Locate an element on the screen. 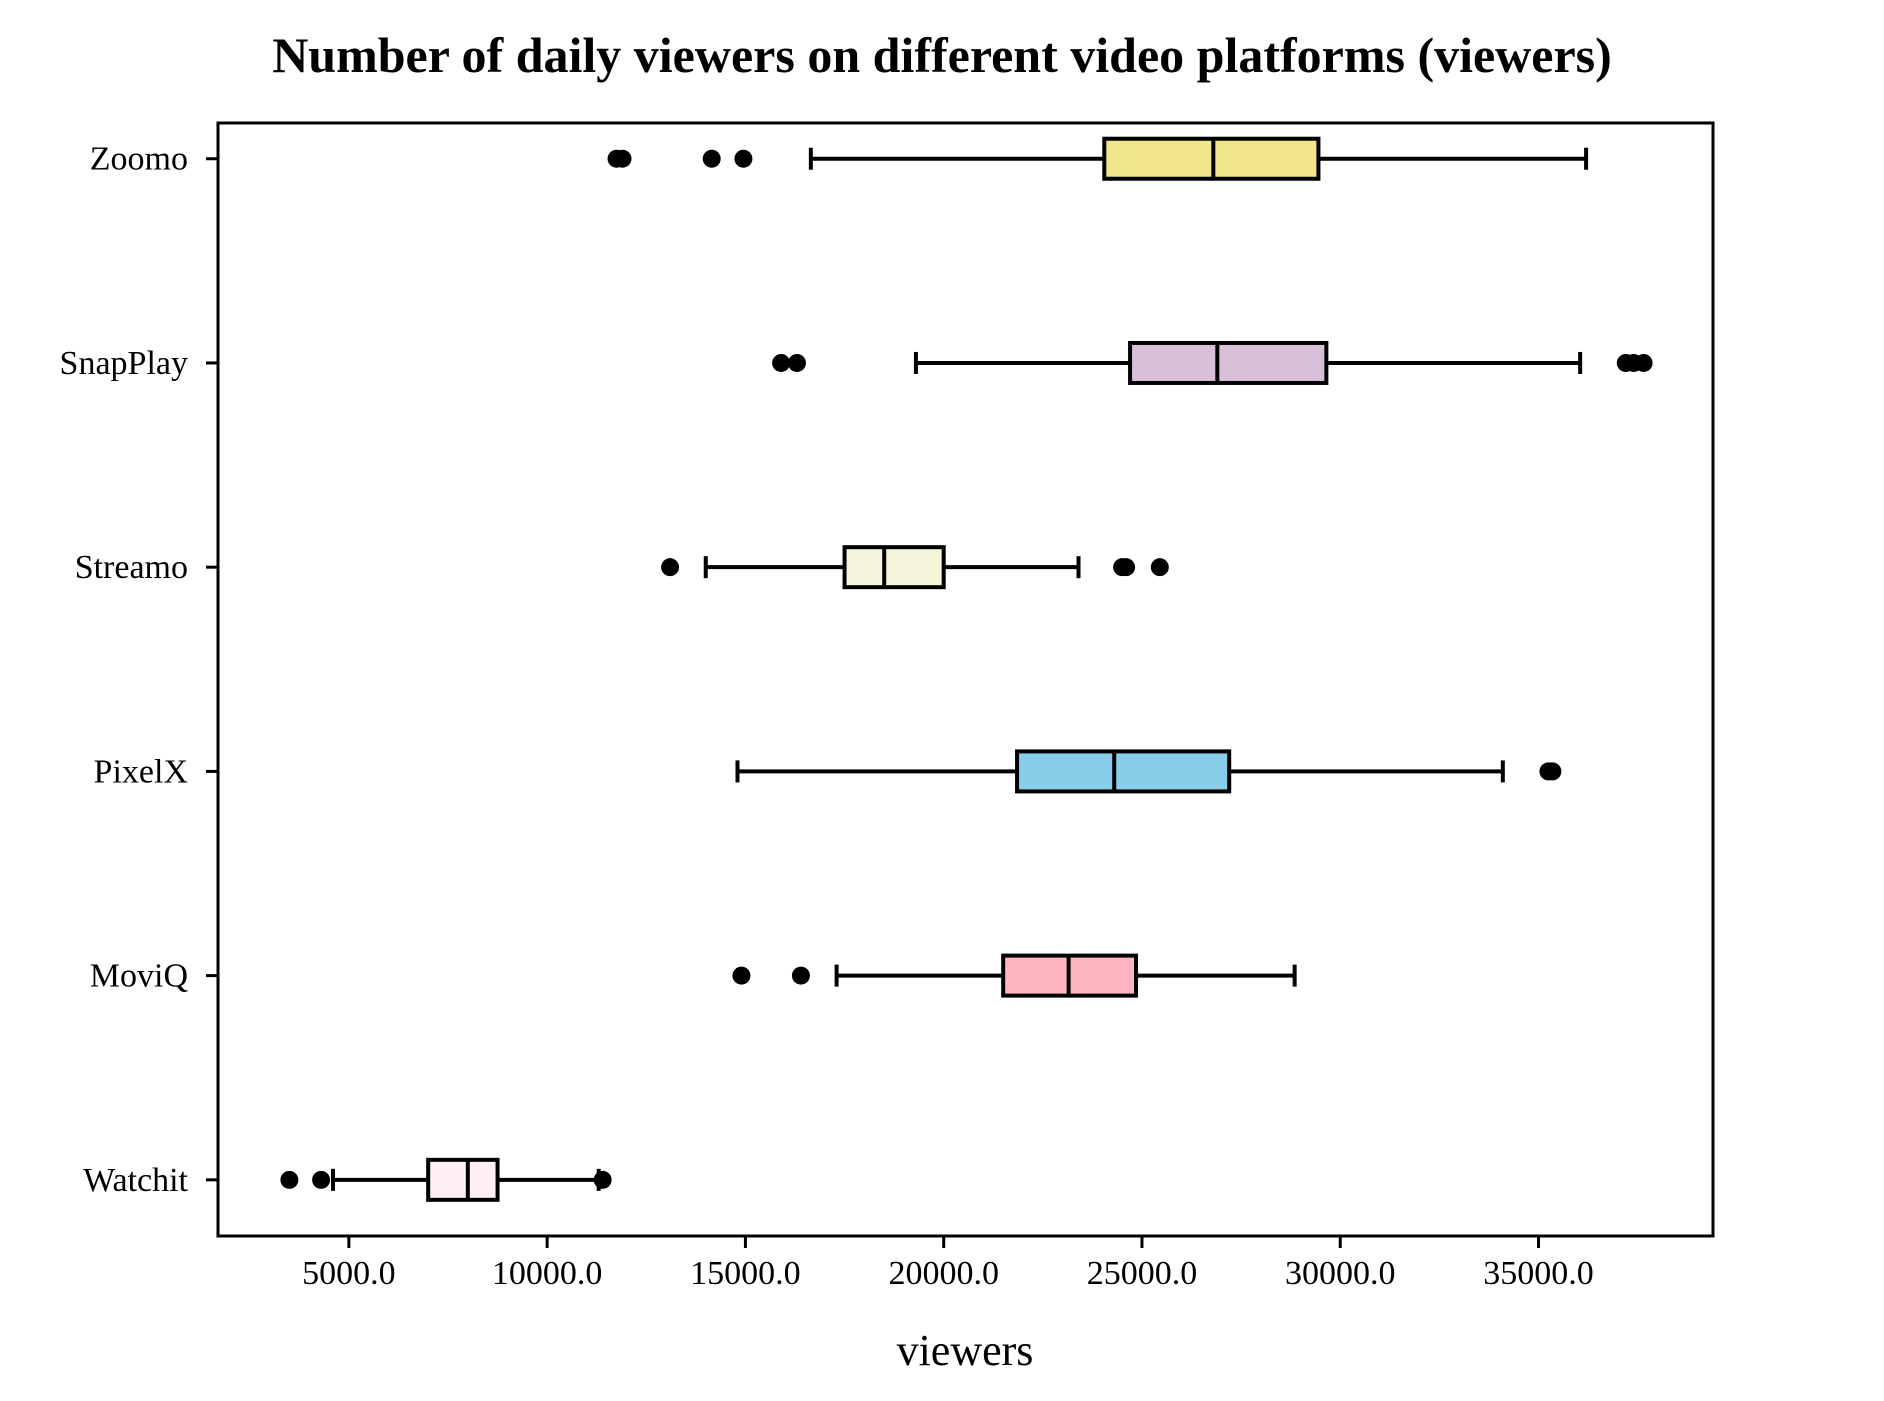 This screenshot has width=1884, height=1401. y-tick-label: Zoomo is located at coordinates (139, 159).